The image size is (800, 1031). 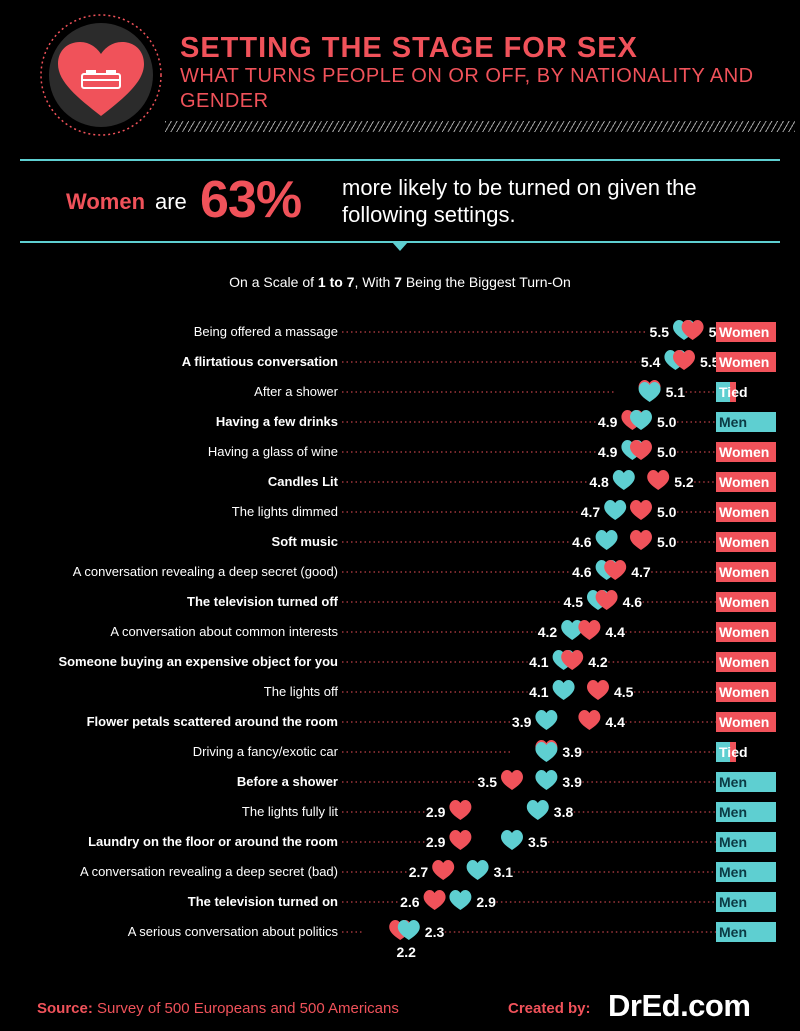 I want to click on row-label: The television turned on, so click(x=263, y=901).